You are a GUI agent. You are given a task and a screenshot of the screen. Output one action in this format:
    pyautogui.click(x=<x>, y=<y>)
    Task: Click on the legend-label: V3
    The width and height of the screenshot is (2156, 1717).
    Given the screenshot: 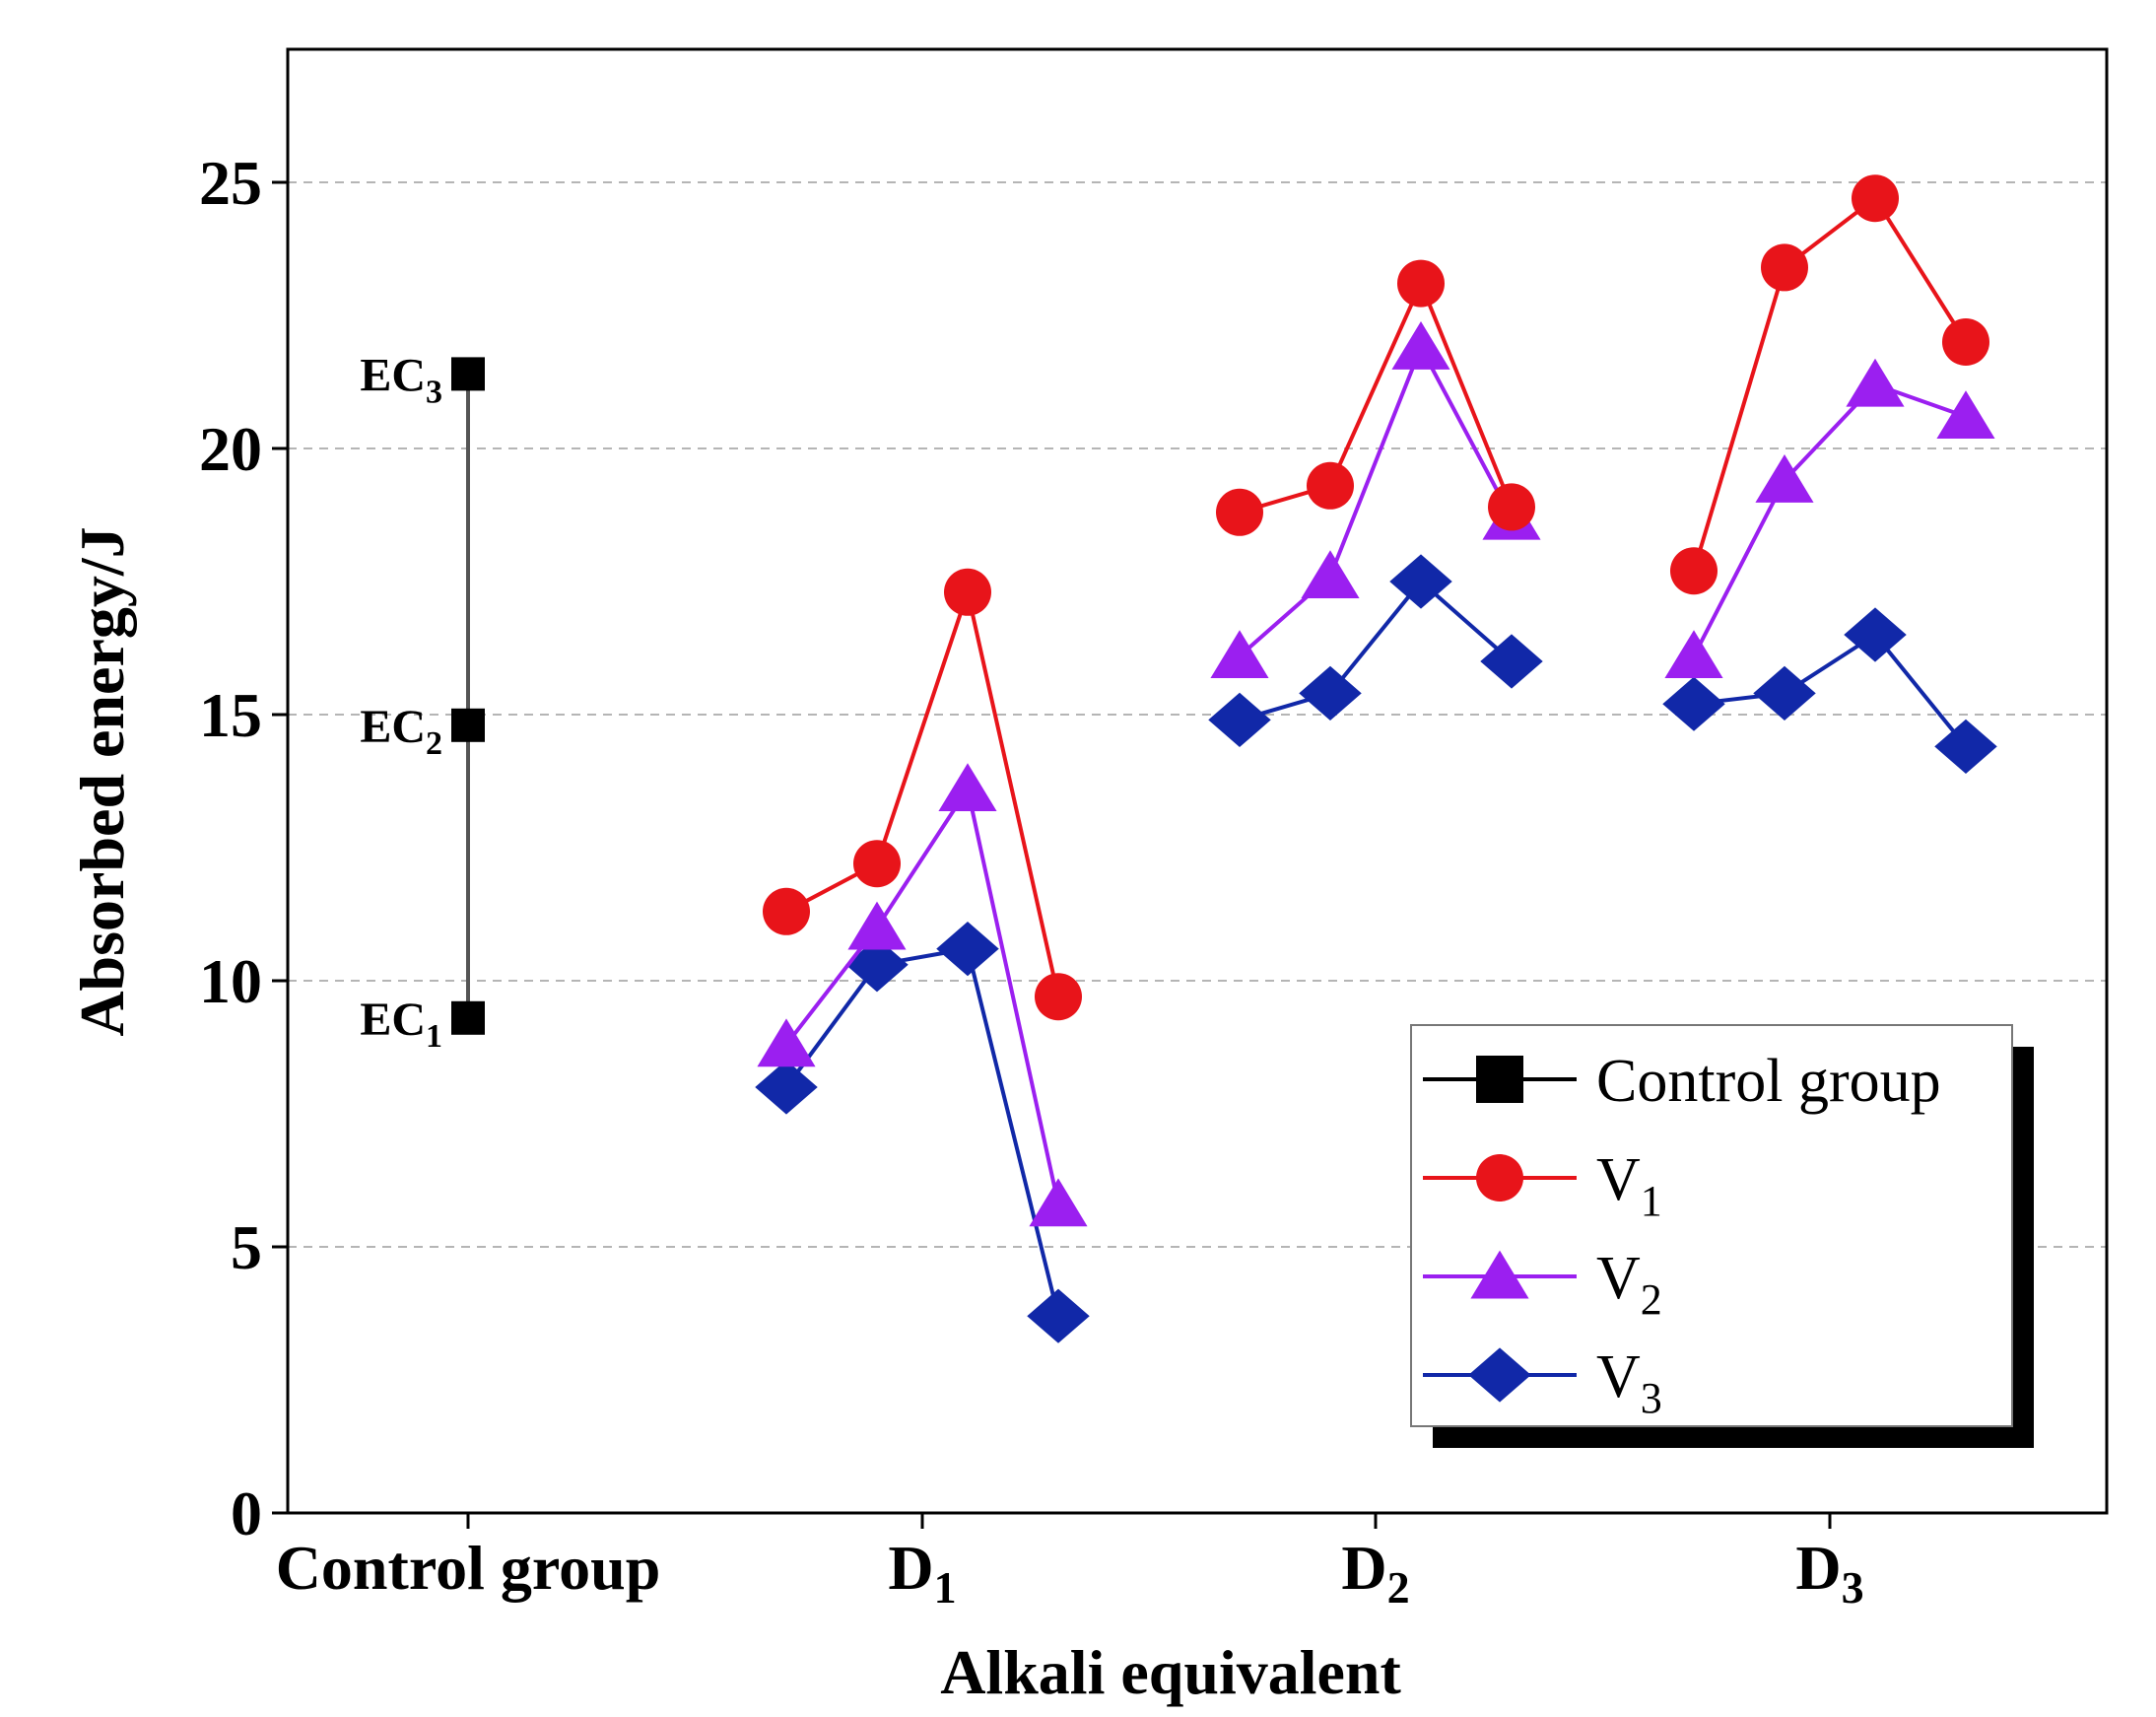 What is the action you would take?
    pyautogui.click(x=1629, y=1383)
    